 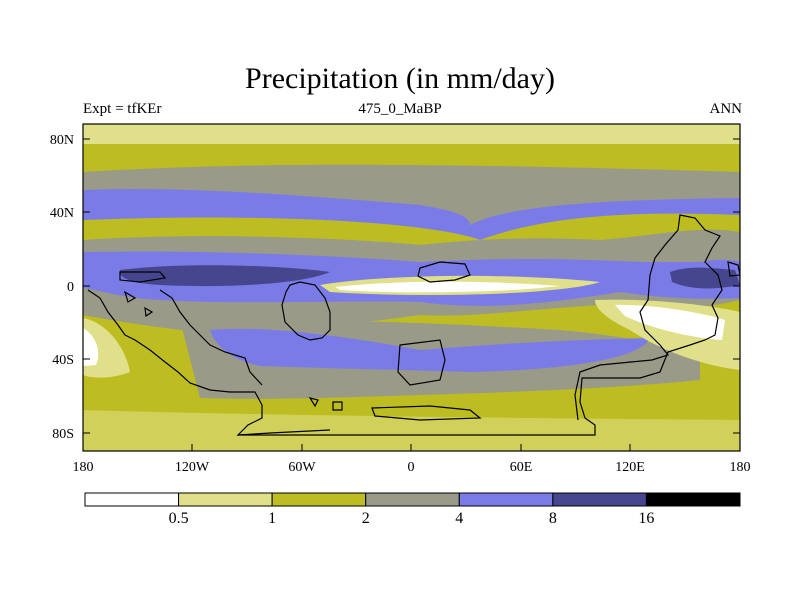 I want to click on field-white-tongue, so click(x=447, y=287).